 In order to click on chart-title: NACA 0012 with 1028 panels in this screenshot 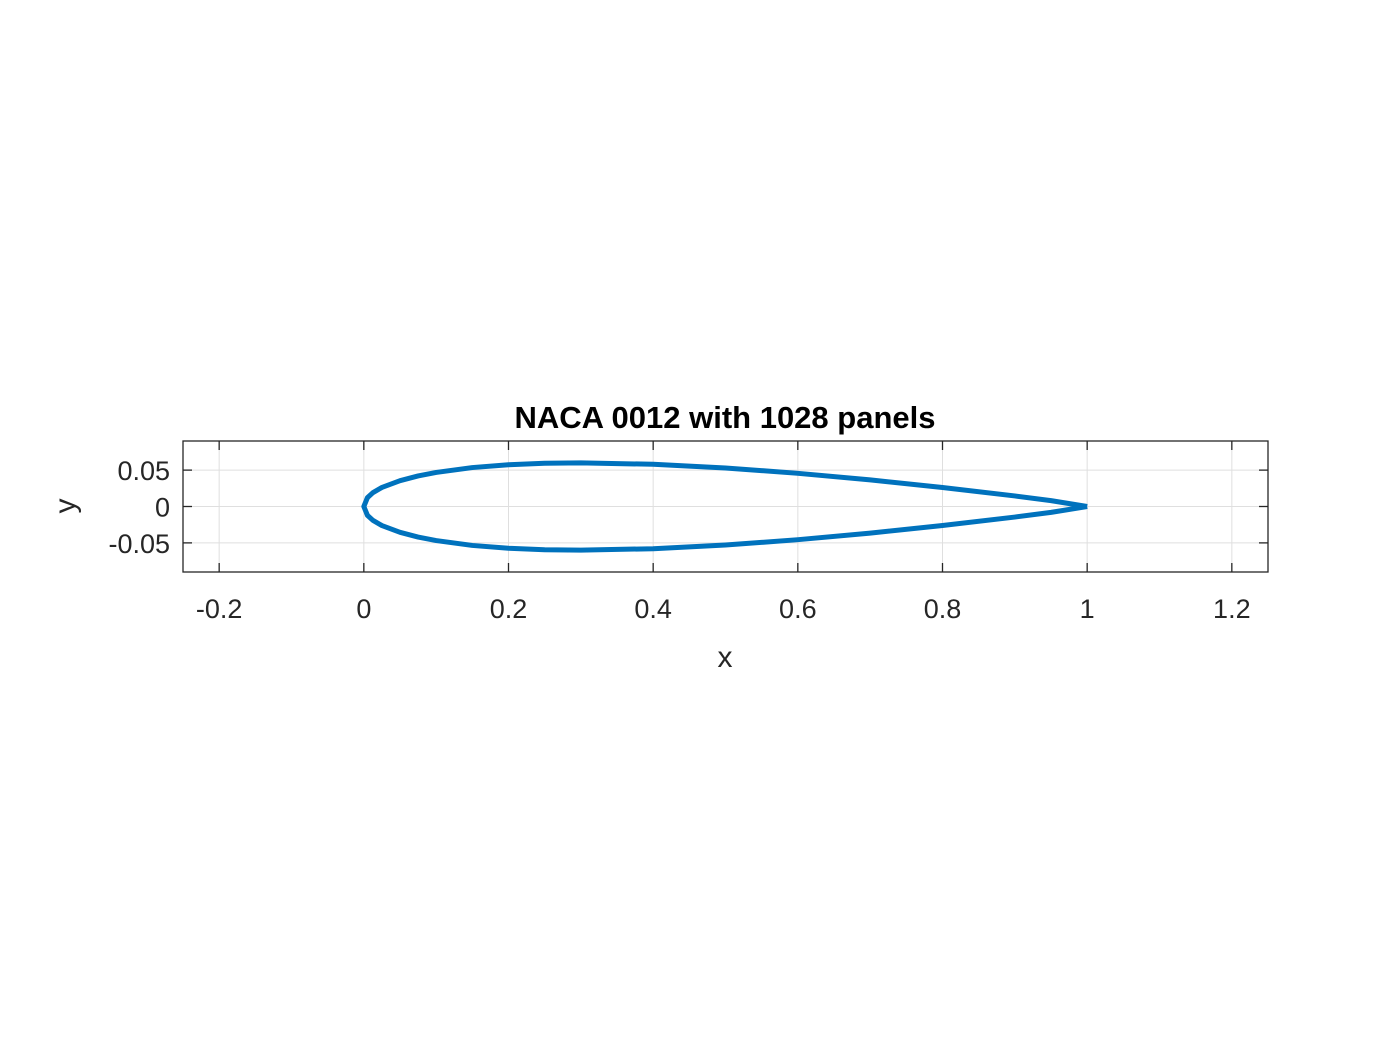, I will do `click(725, 417)`.